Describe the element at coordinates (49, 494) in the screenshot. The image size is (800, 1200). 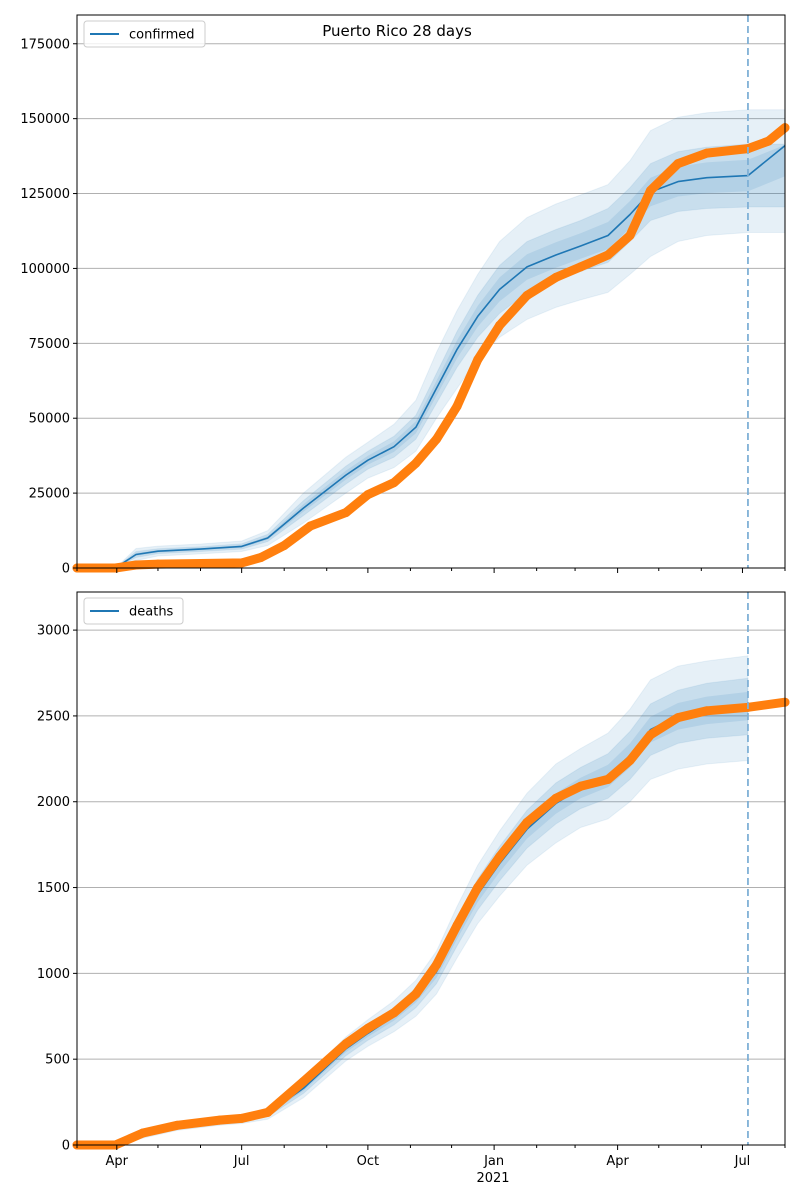
I see `y-tick-label: 25000` at that location.